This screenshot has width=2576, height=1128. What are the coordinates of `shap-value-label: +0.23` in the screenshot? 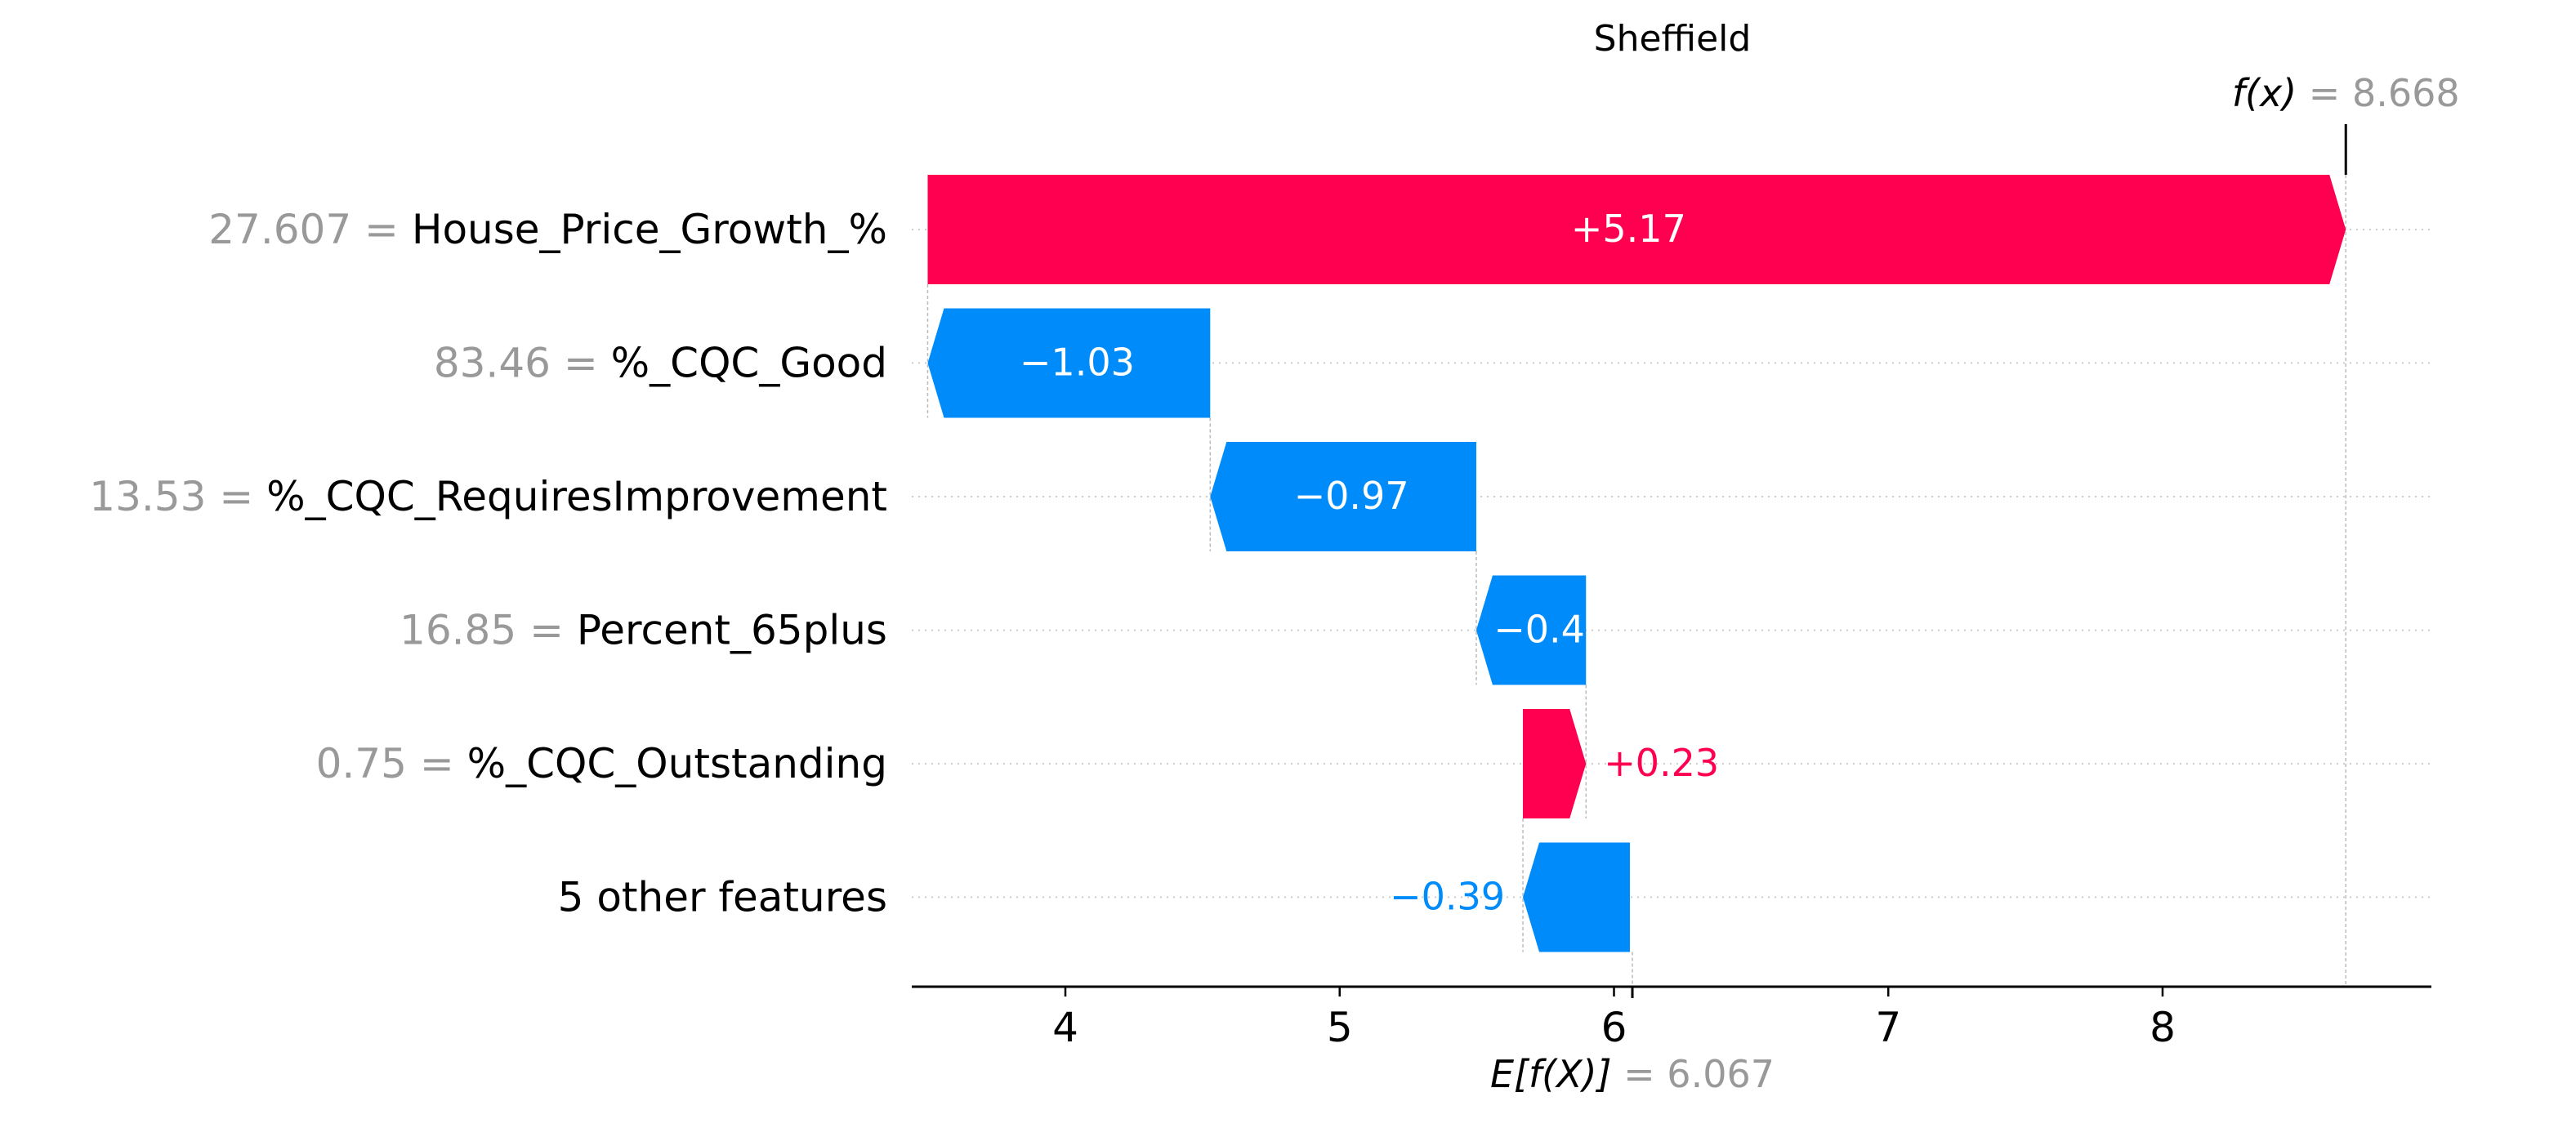 It's located at (1662, 763).